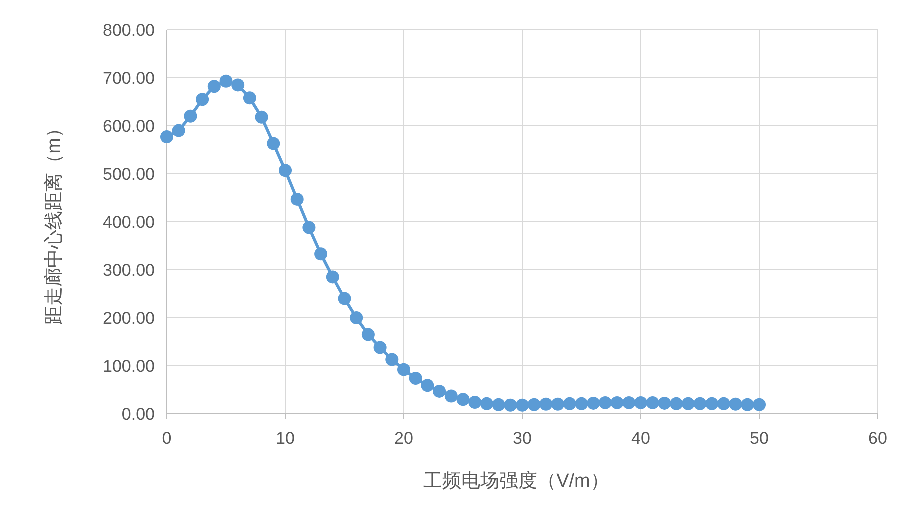  What do you see at coordinates (404, 438) in the screenshot?
I see `x-tick-label: 20` at bounding box center [404, 438].